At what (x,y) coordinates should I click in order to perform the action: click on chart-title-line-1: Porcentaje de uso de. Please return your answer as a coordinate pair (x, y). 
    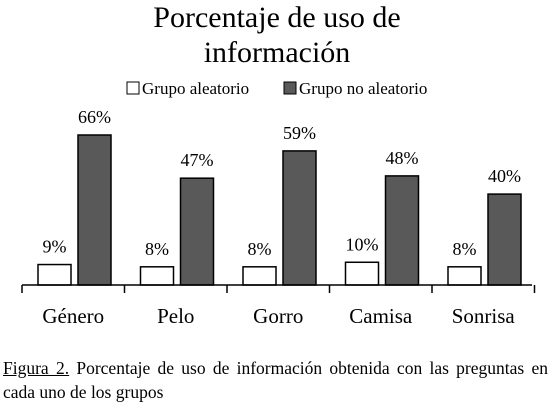
    Looking at the image, I should click on (276, 17).